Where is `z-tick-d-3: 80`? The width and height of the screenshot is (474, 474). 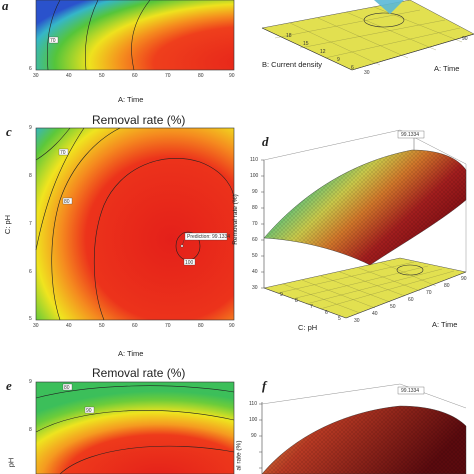 z-tick-d-3: 80 is located at coordinates (255, 208).